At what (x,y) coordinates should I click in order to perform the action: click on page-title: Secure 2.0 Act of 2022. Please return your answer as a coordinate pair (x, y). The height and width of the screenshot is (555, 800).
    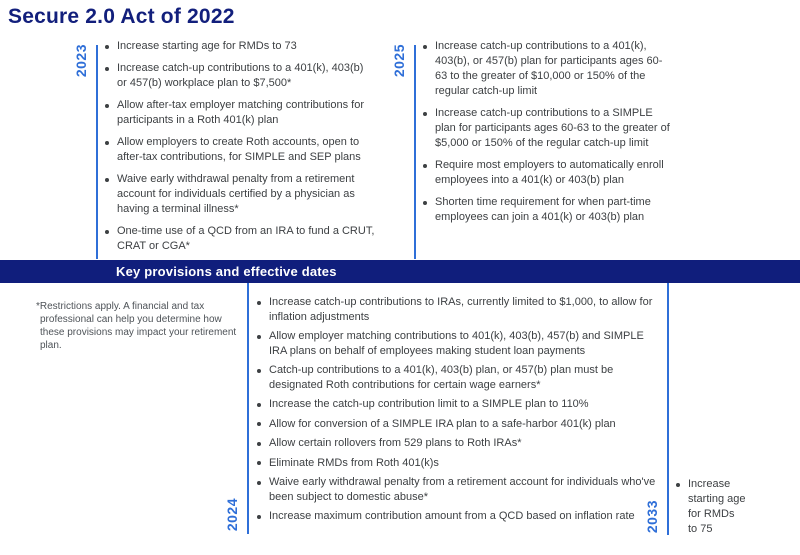
    Looking at the image, I should click on (121, 16).